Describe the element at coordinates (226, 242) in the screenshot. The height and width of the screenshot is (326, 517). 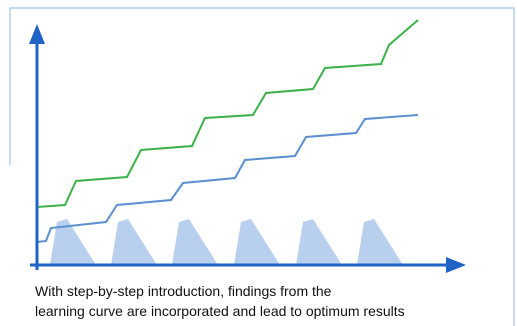
I see `phase-triangles` at that location.